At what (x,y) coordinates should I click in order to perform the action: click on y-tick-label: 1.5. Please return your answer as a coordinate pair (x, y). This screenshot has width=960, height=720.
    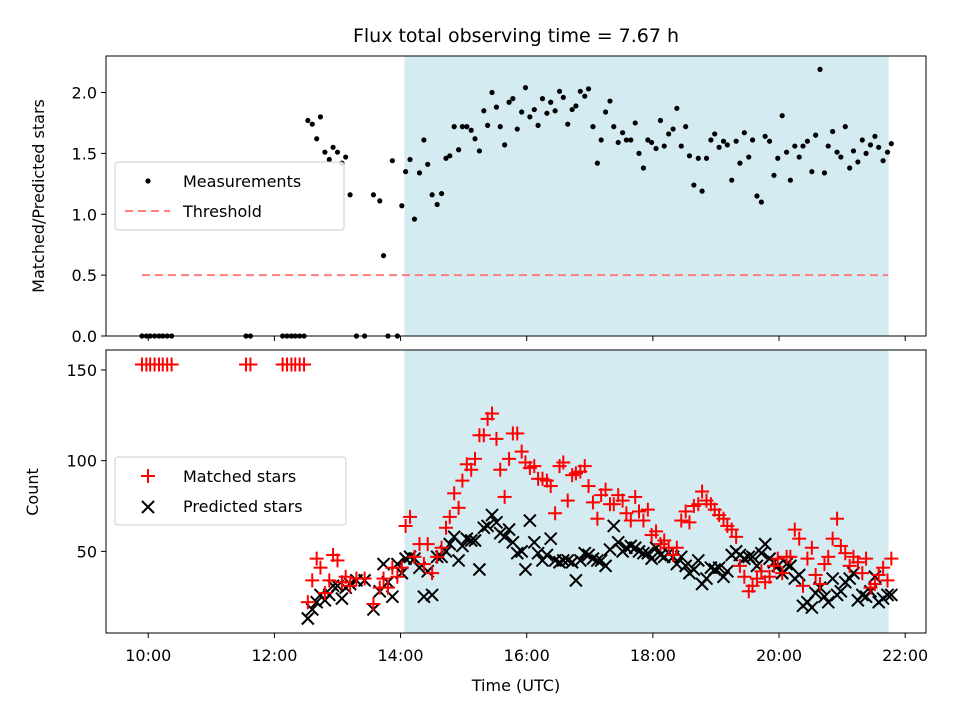
    Looking at the image, I should click on (84, 153).